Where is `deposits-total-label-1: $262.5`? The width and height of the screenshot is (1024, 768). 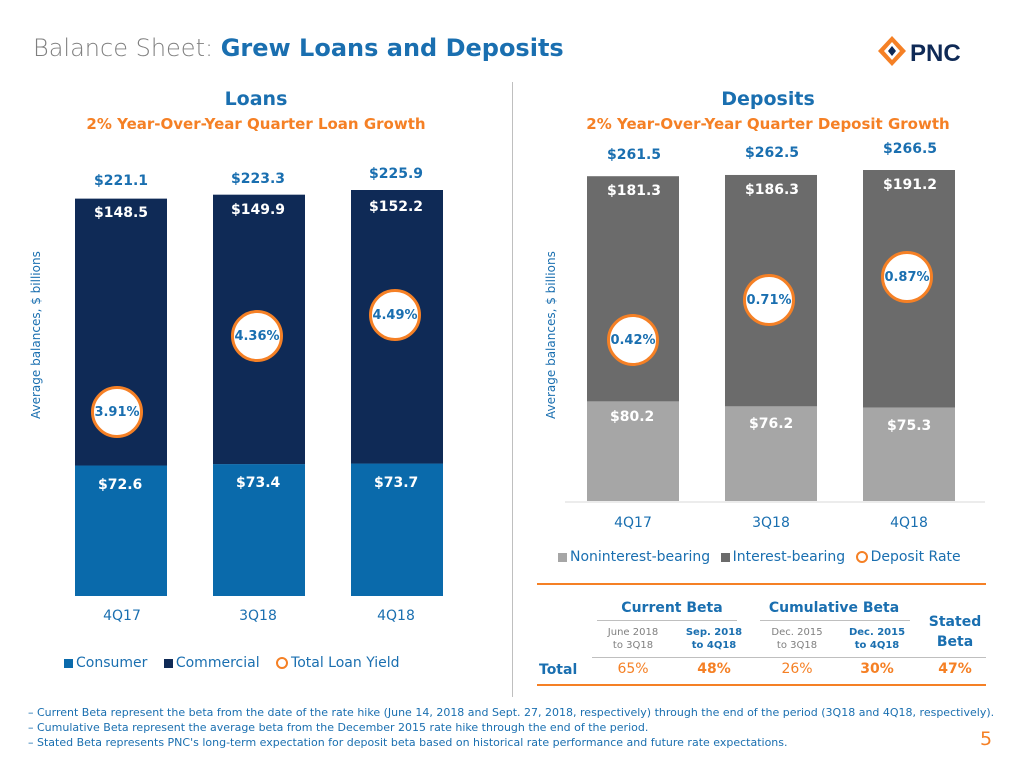
deposits-total-label-1: $262.5 is located at coordinates (772, 153).